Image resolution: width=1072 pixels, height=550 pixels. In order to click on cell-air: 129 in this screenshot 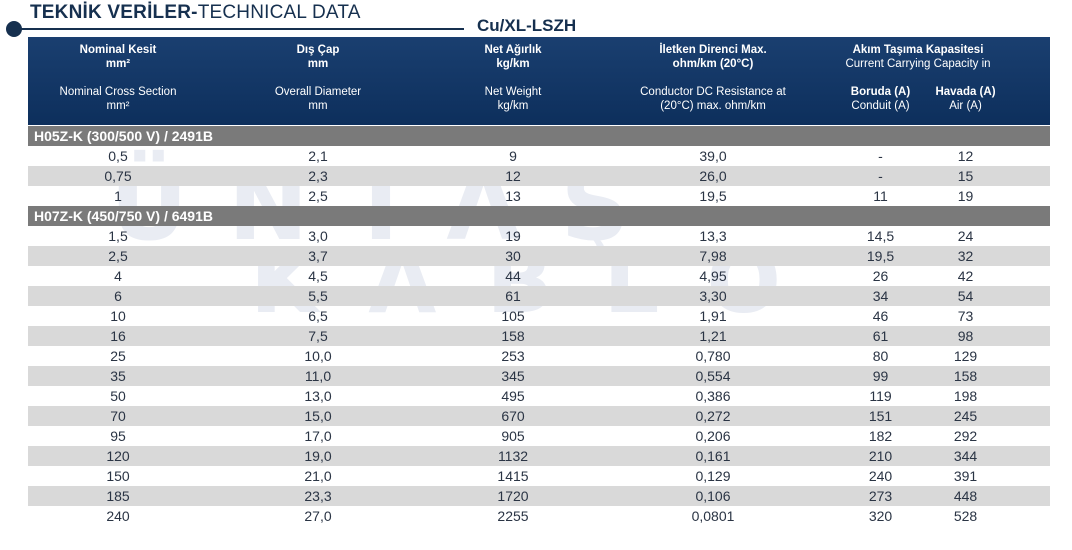, I will do `click(965, 356)`.